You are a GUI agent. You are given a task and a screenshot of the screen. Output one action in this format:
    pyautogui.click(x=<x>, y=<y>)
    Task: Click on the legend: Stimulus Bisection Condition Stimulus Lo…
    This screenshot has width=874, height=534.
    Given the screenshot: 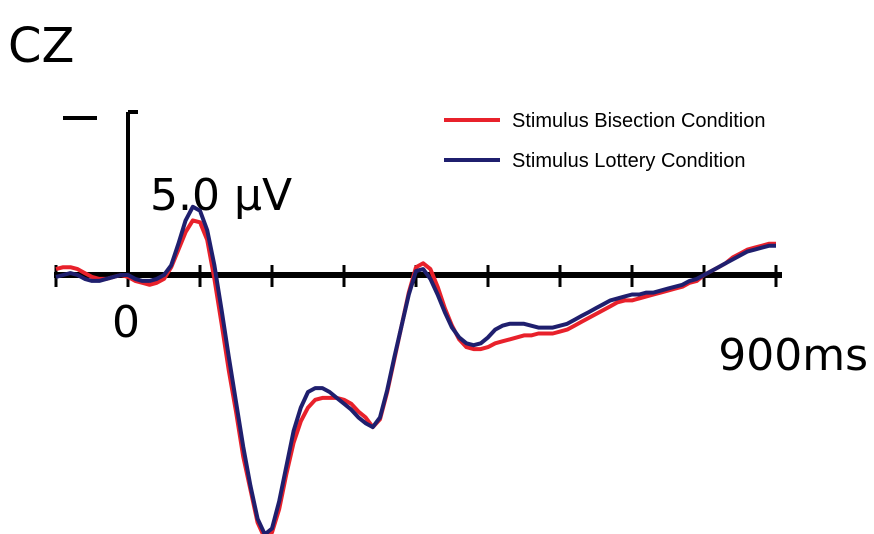 What is the action you would take?
    pyautogui.click(x=604, y=141)
    